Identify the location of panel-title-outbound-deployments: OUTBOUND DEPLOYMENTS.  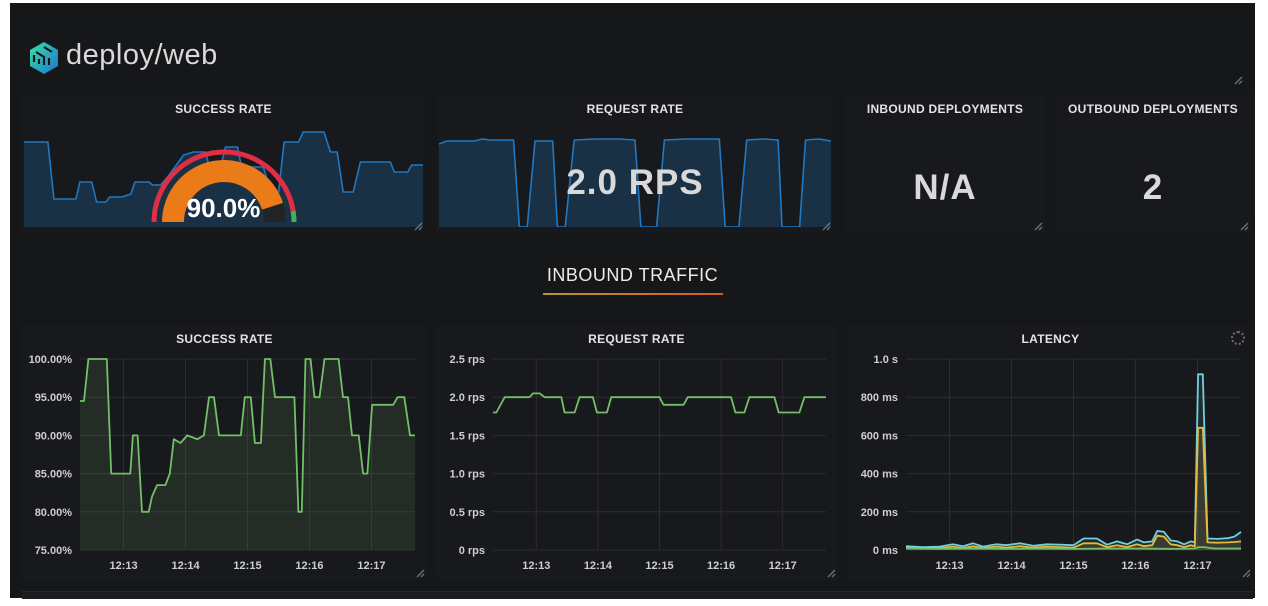
(1152, 109).